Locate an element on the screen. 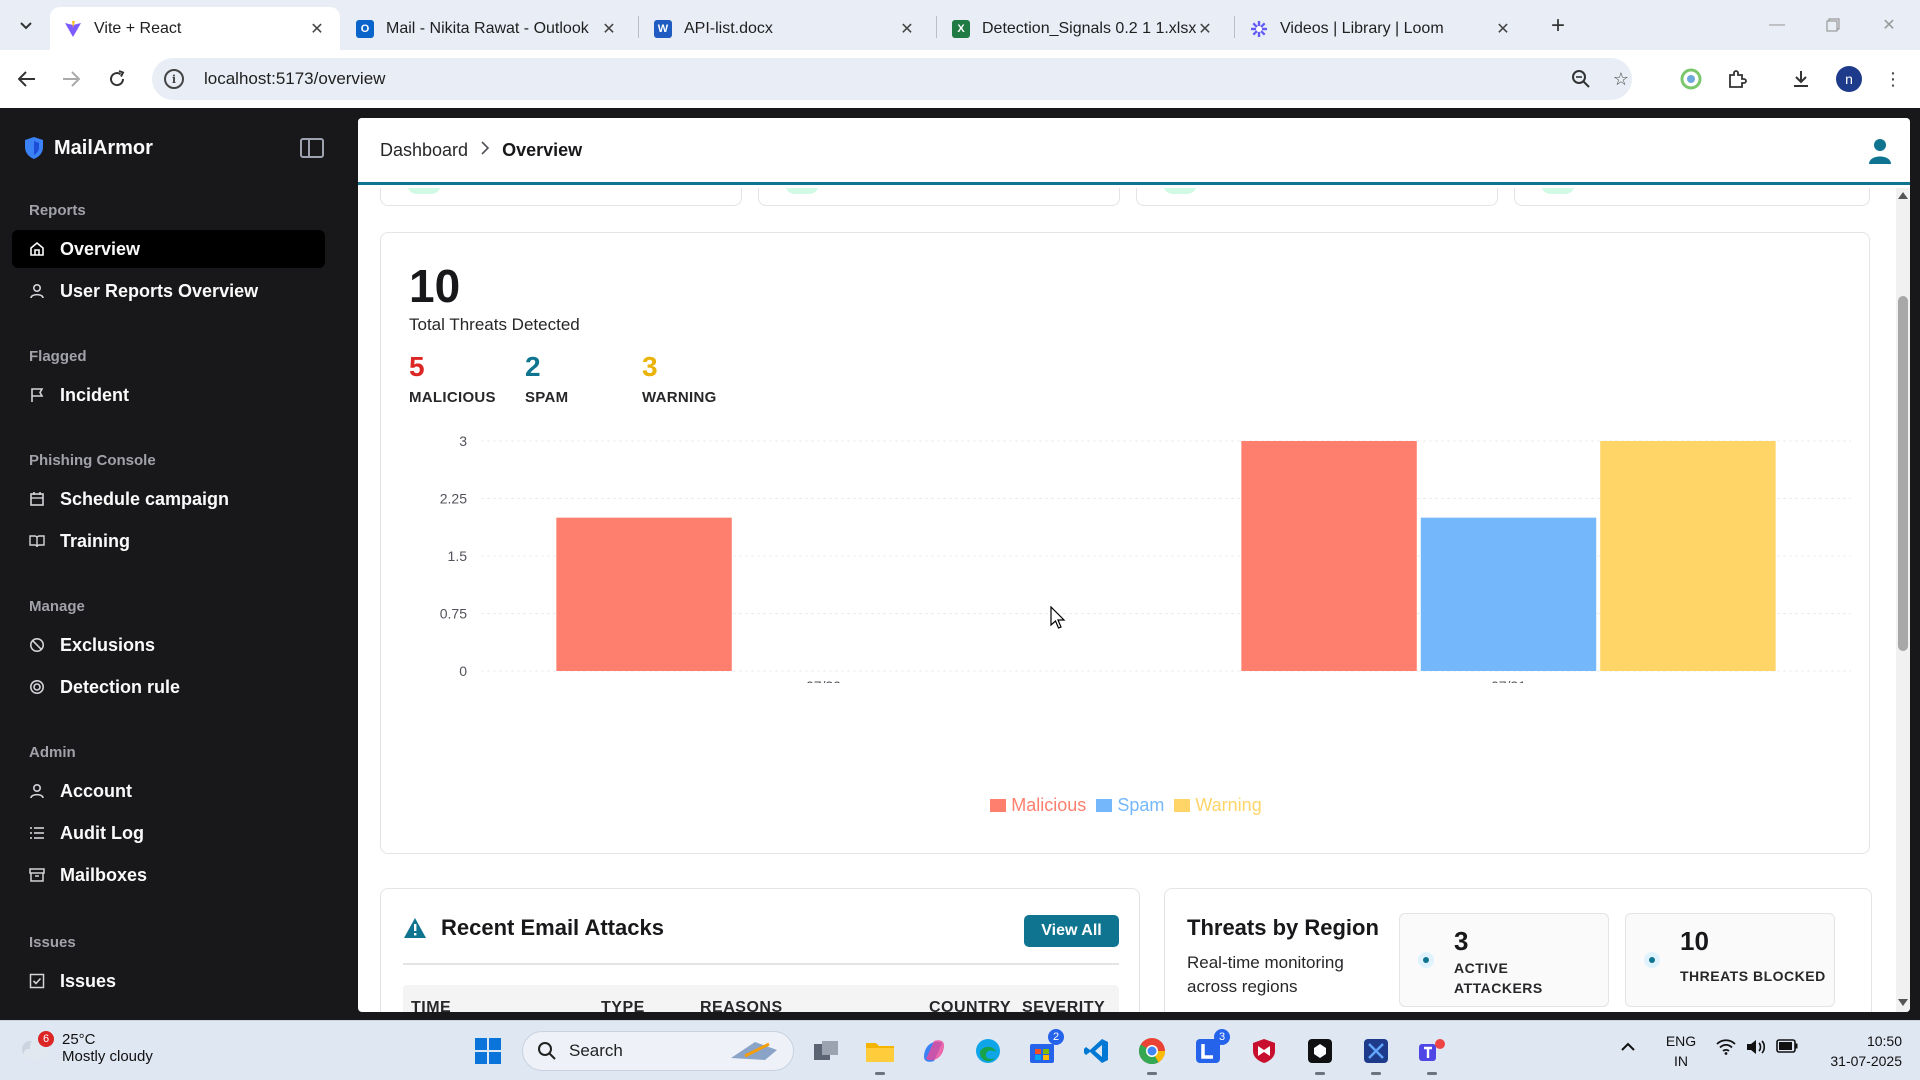 This screenshot has height=1080, width=1920. column-header-reasons: REASONS is located at coordinates (741, 1005).